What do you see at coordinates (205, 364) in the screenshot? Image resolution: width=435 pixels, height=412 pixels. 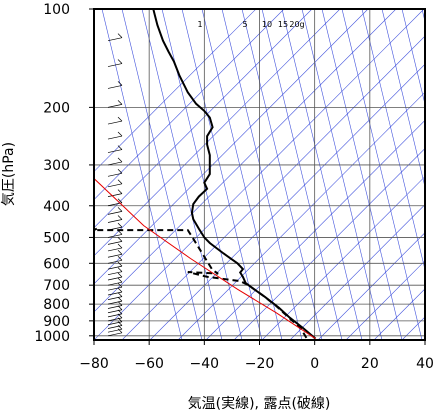 I see `x-tick-label: −40` at bounding box center [205, 364].